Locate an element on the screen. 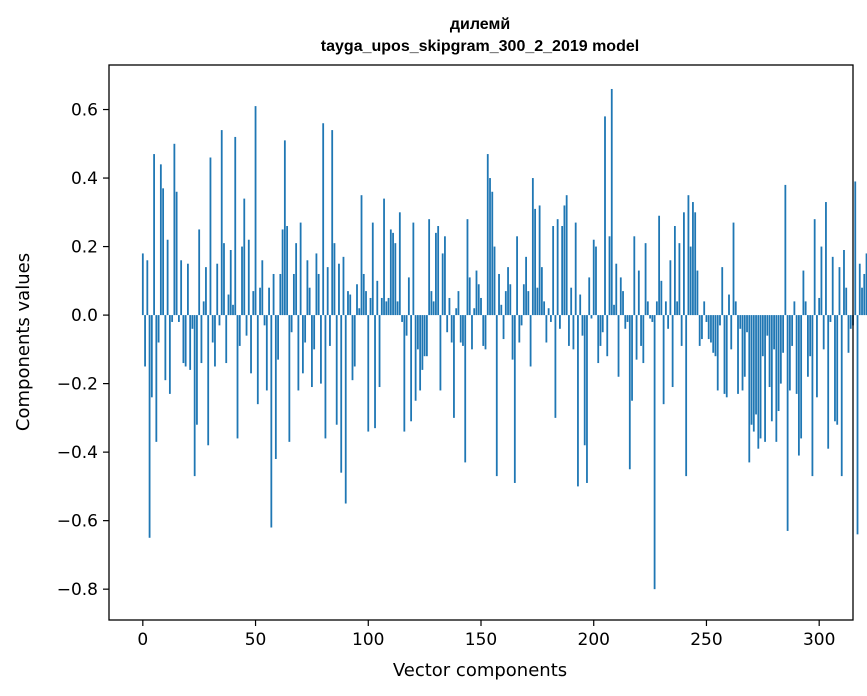  chart-title-line1: дилемй is located at coordinates (480, 24).